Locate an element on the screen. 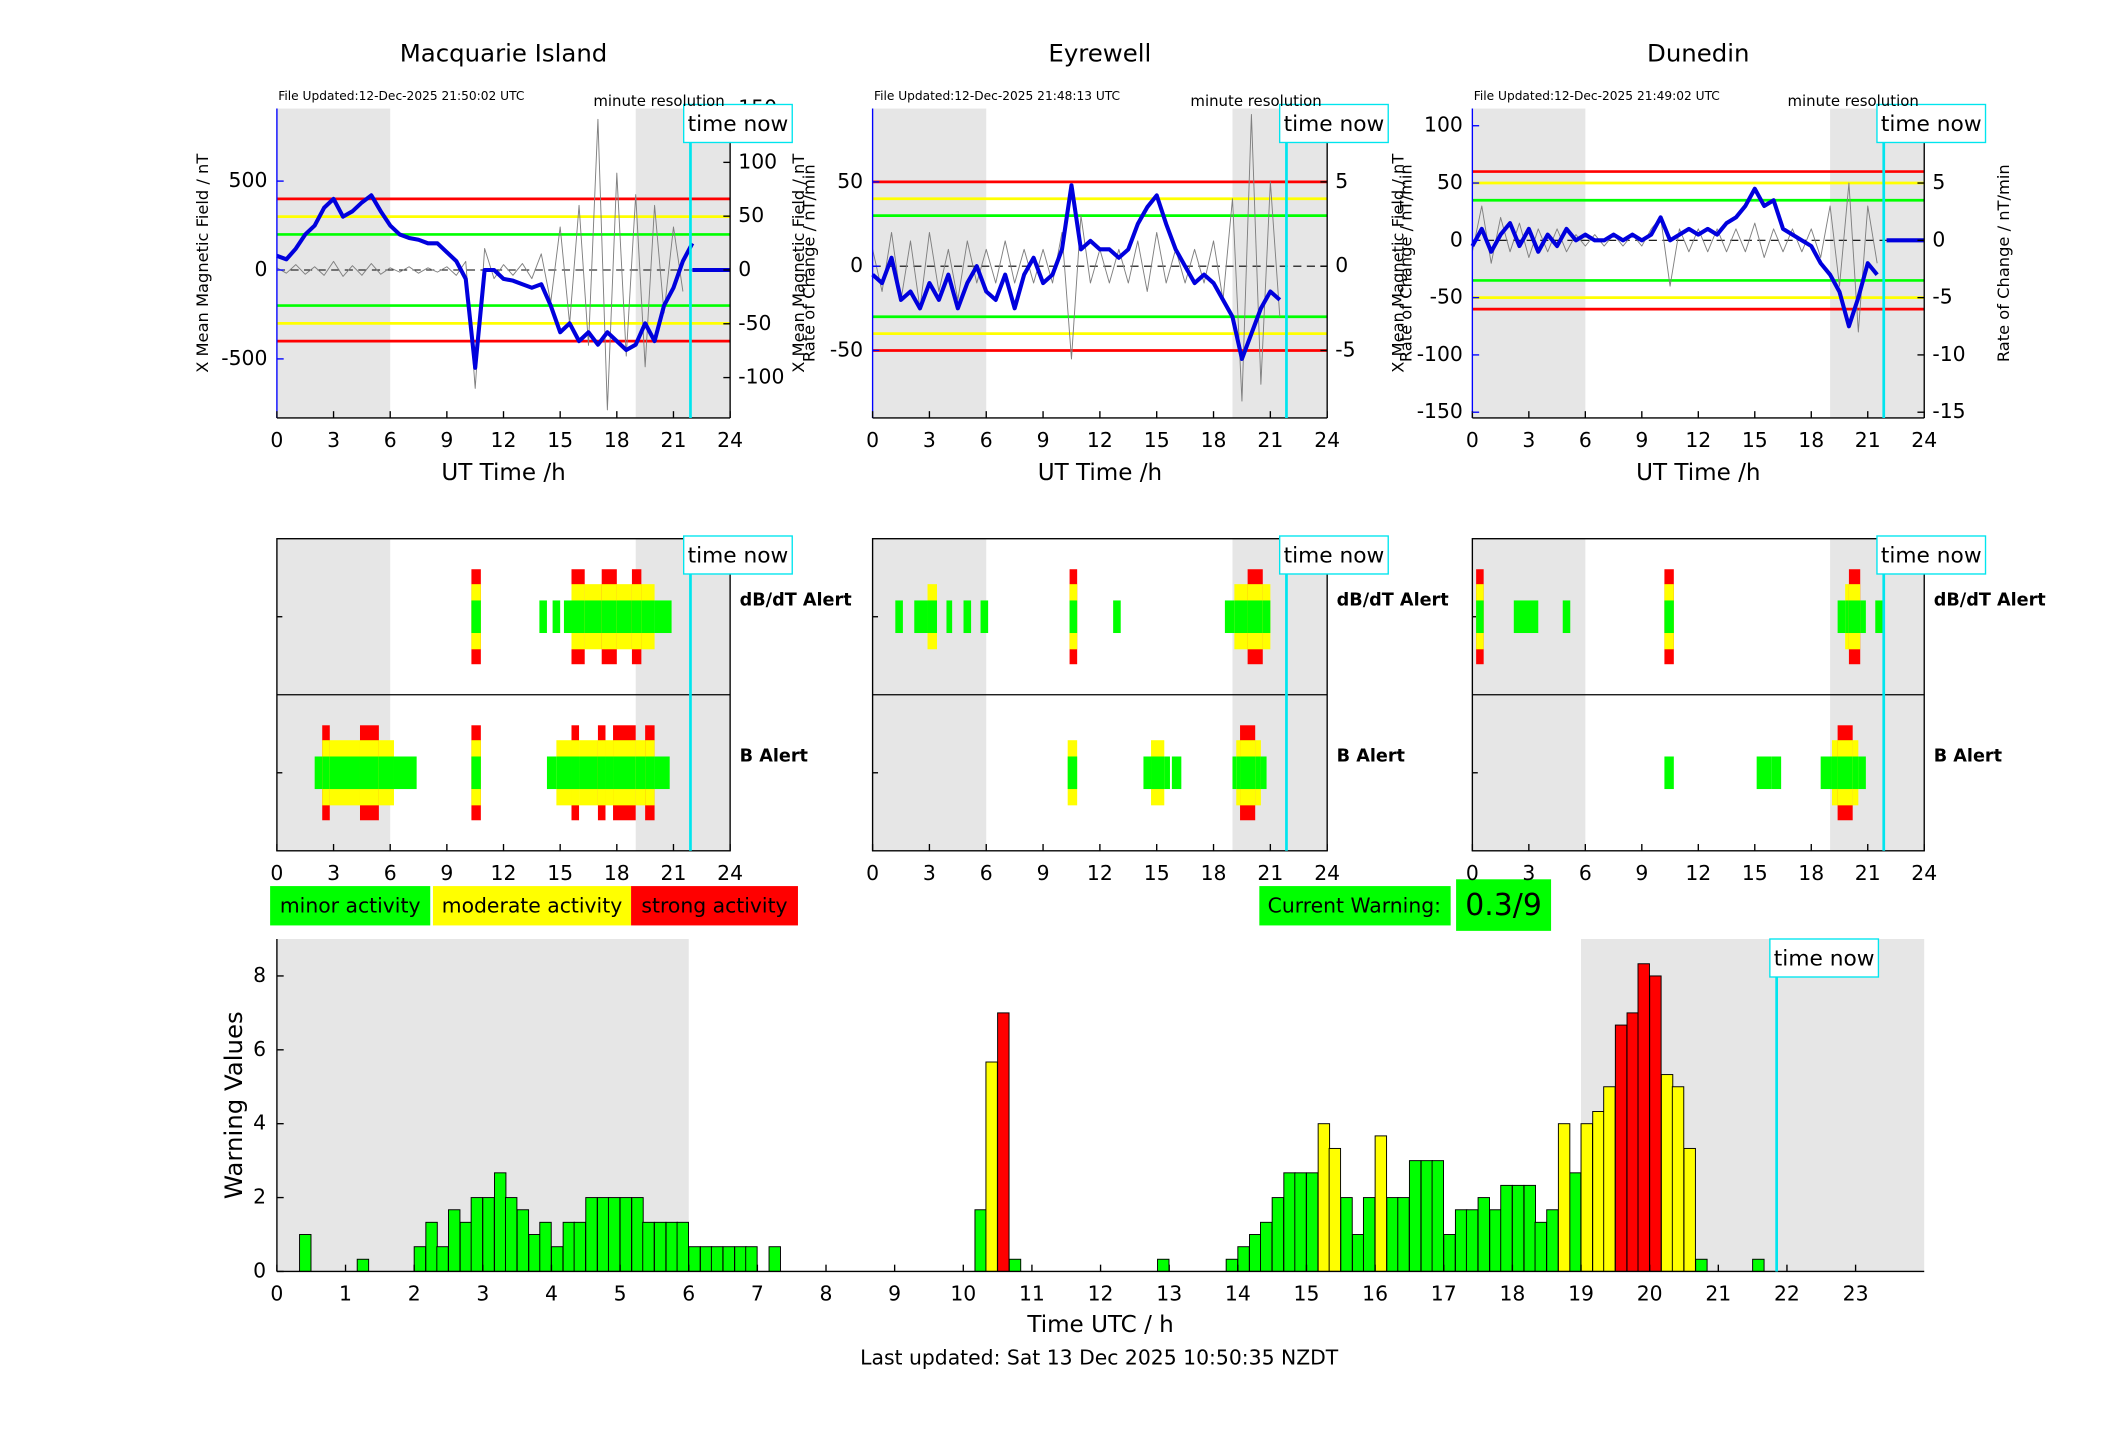 Image resolution: width=2117 pixels, height=1437 pixels. legend-label: moderate activity is located at coordinates (532, 905).